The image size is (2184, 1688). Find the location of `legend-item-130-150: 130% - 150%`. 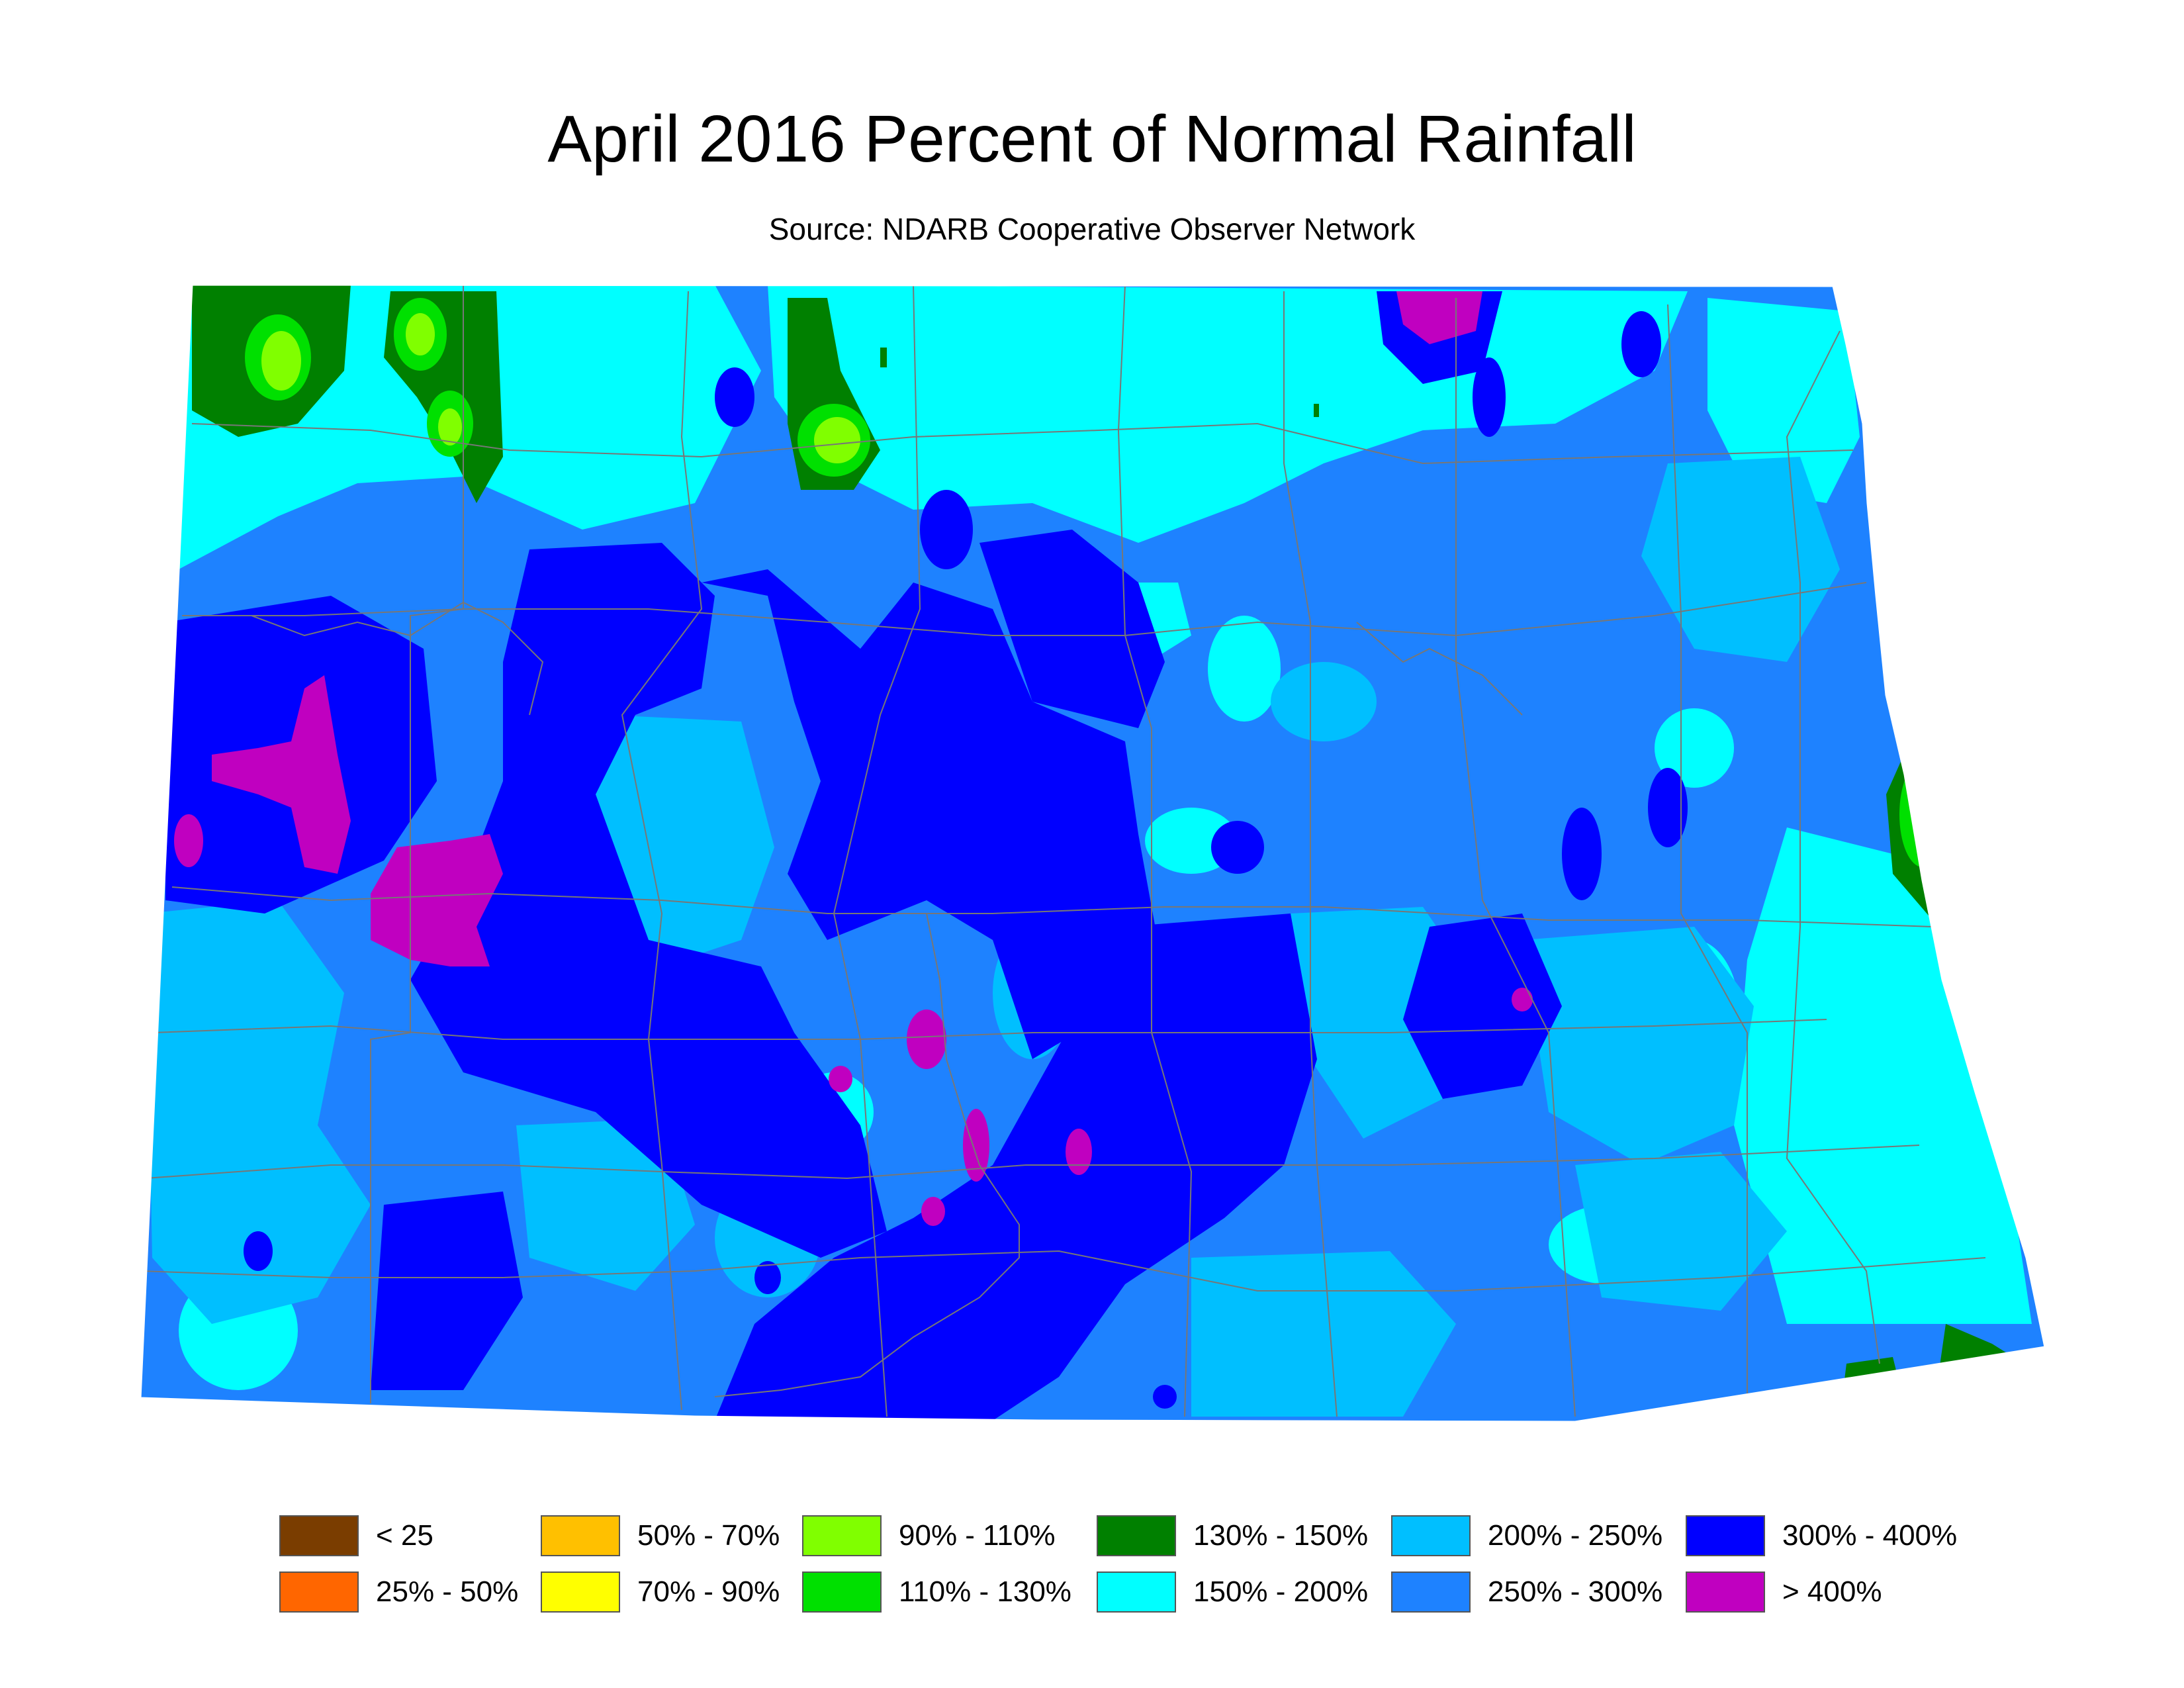

legend-item-130-150: 130% - 150% is located at coordinates (1232, 1536).